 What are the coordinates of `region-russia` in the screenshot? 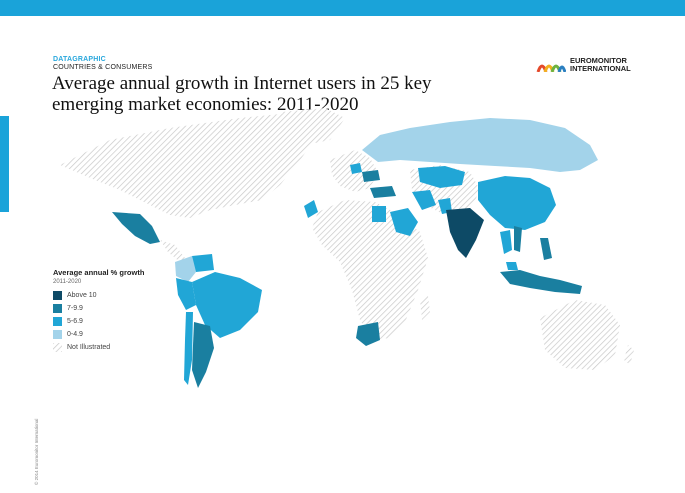 It's located at (480, 145).